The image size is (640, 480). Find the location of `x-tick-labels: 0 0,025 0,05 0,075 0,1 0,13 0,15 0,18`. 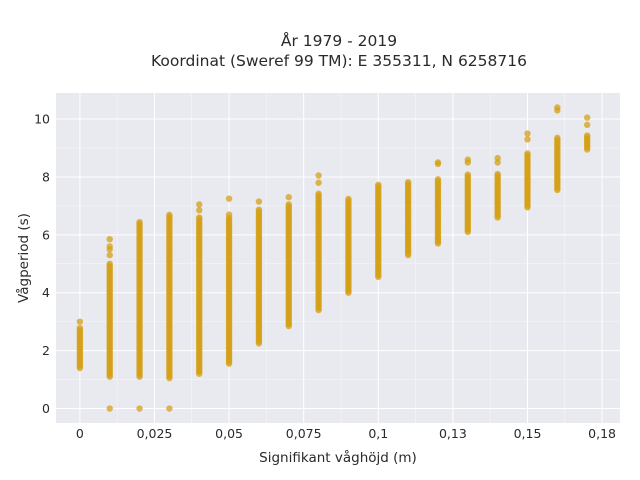

x-tick-labels: 0 0,025 0,05 0,075 0,1 0,13 0,15 0,18 is located at coordinates (346, 433).